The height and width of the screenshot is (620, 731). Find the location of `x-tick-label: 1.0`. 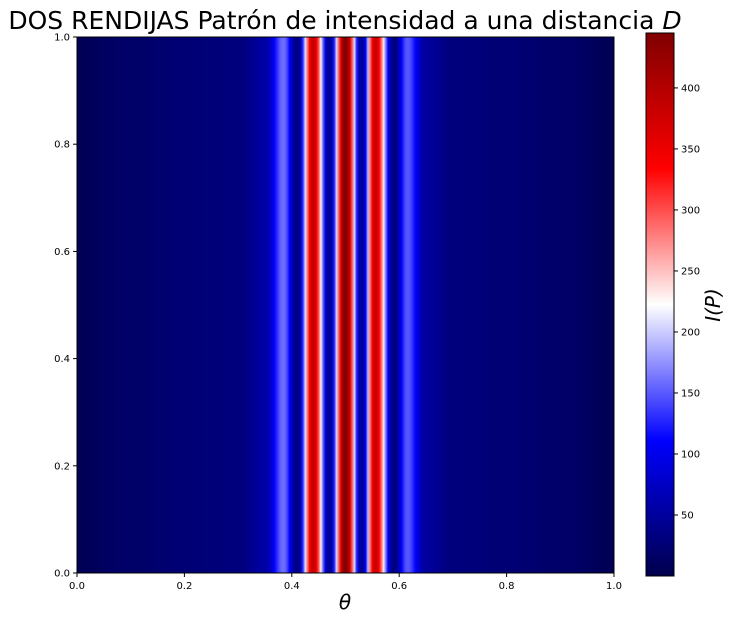

x-tick-label: 1.0 is located at coordinates (614, 586).